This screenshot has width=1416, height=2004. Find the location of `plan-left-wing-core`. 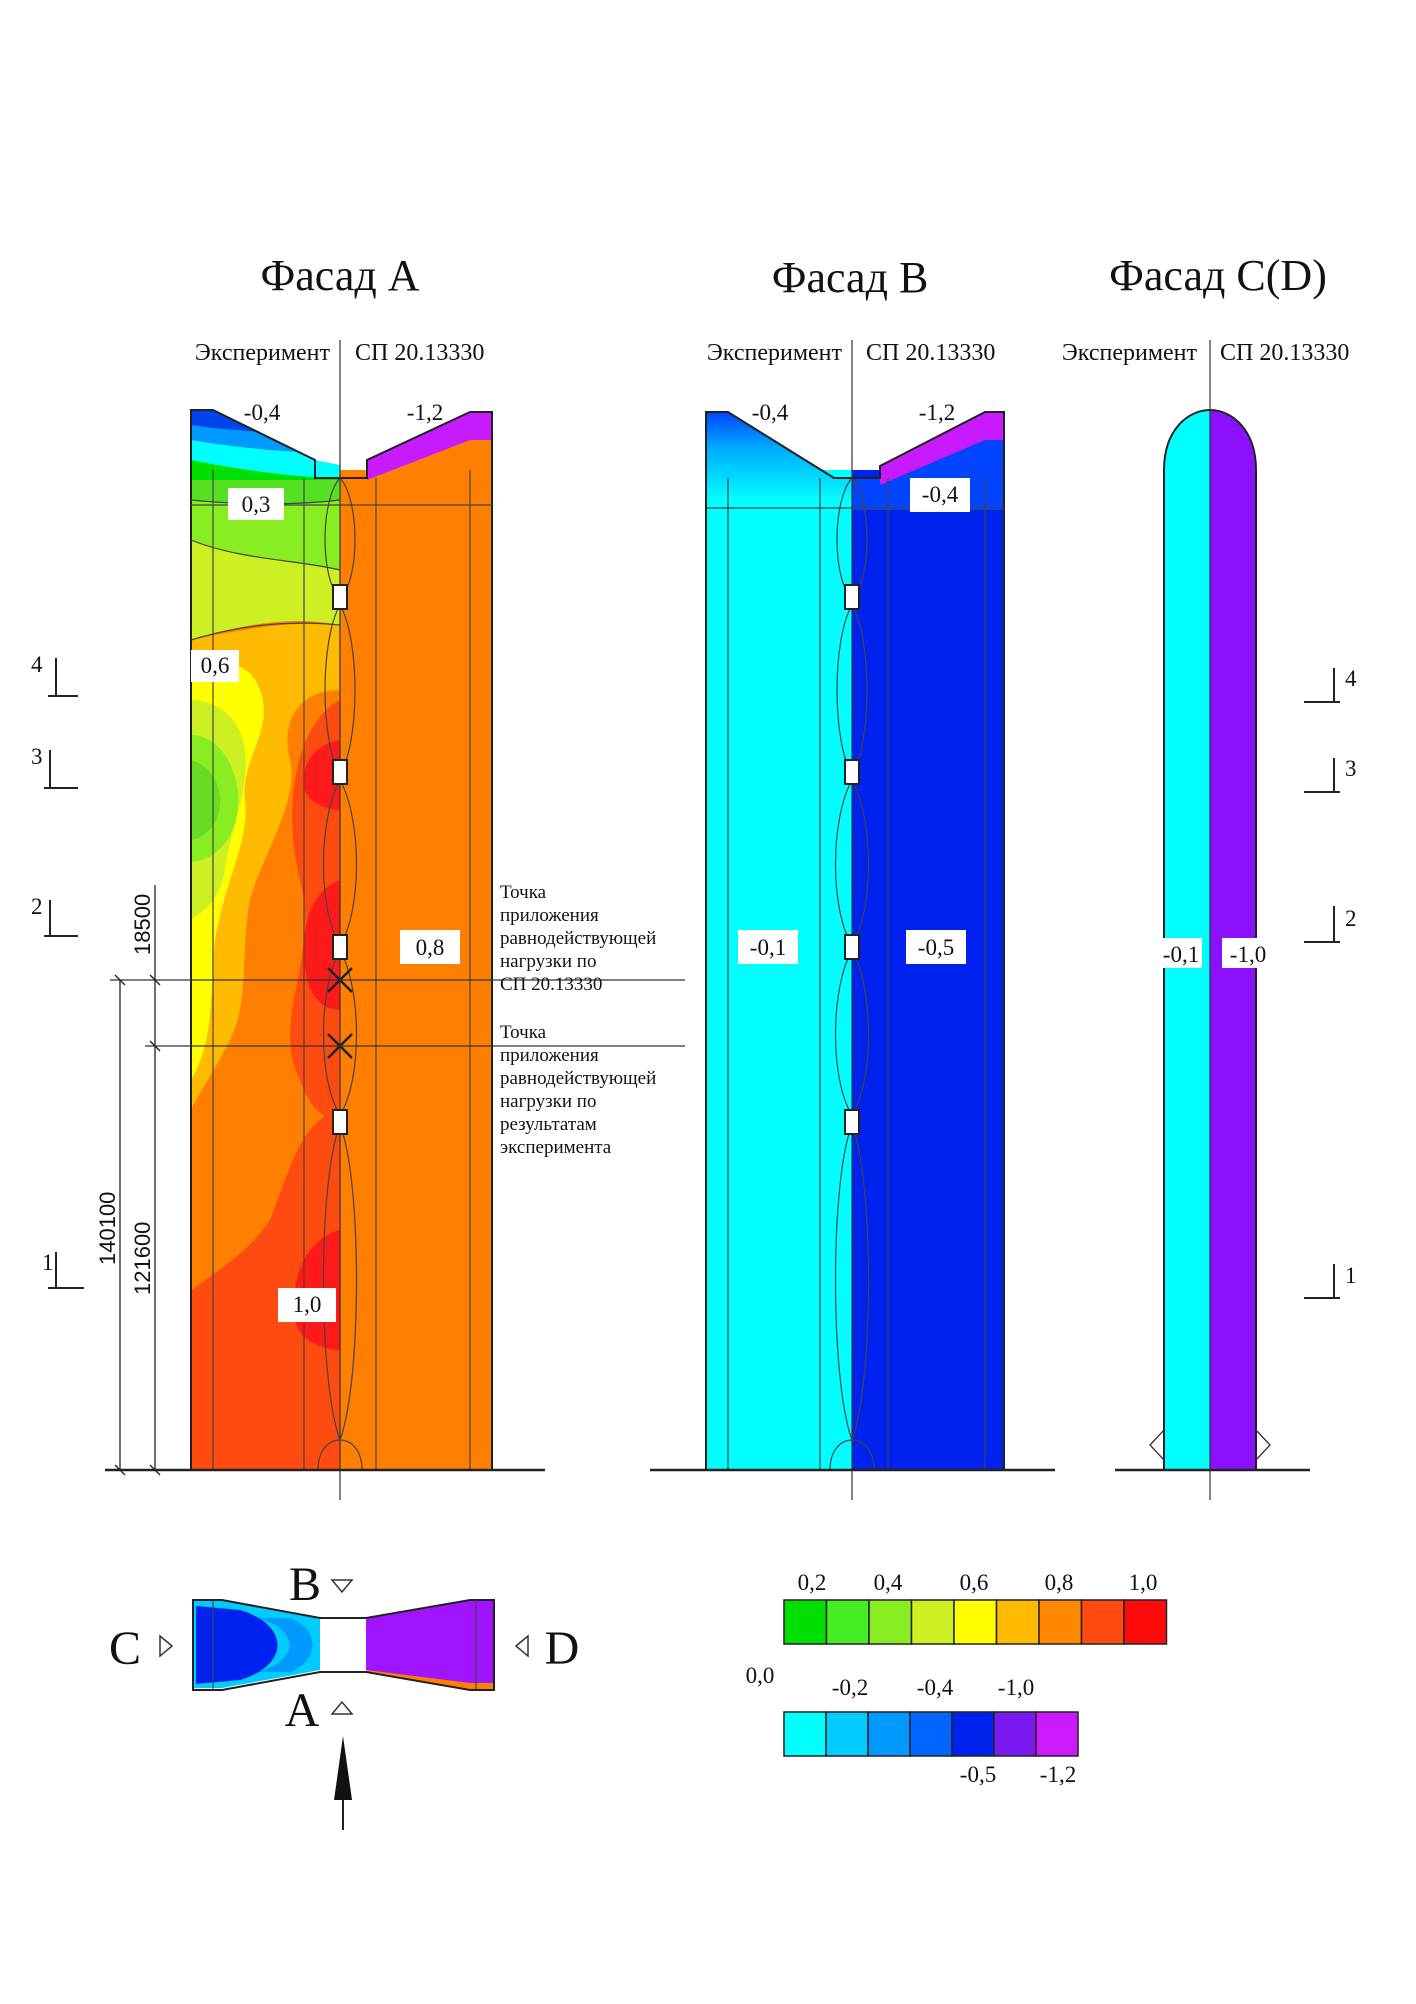

plan-left-wing-core is located at coordinates (237, 1645).